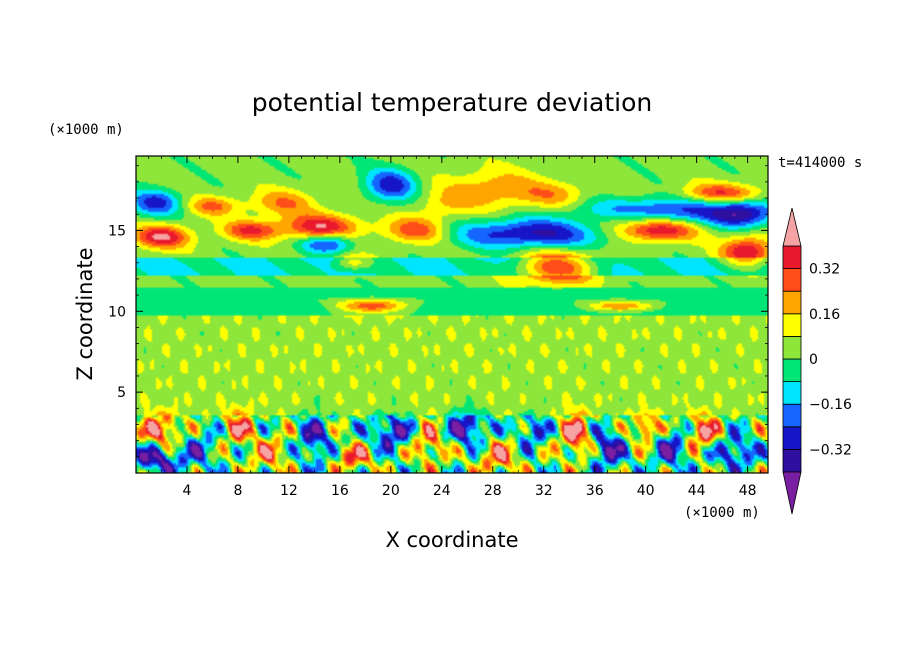 The image size is (904, 654). I want to click on y-tick-label: 10, so click(117, 312).